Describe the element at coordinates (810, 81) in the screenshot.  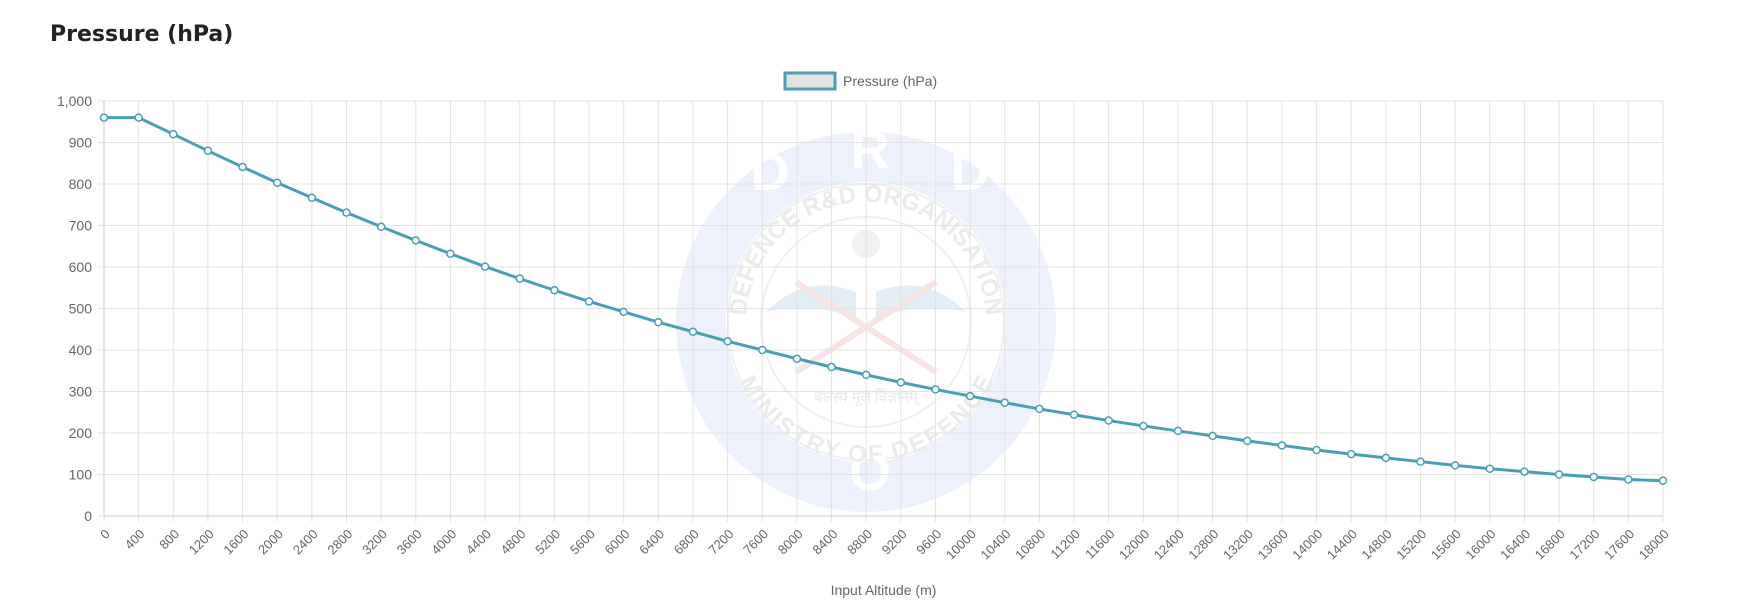
I see `legend-swatch` at that location.